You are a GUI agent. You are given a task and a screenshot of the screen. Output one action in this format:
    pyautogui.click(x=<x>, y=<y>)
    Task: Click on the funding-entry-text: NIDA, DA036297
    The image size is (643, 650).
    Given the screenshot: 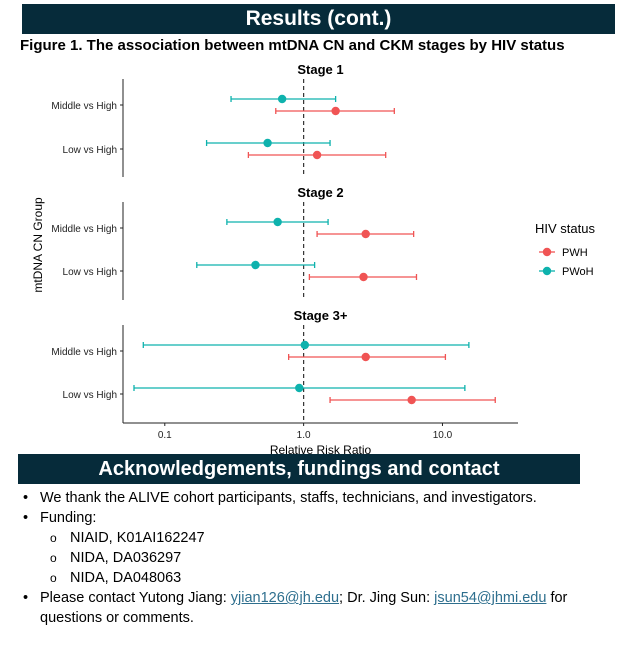 What is the action you would take?
    pyautogui.click(x=126, y=558)
    